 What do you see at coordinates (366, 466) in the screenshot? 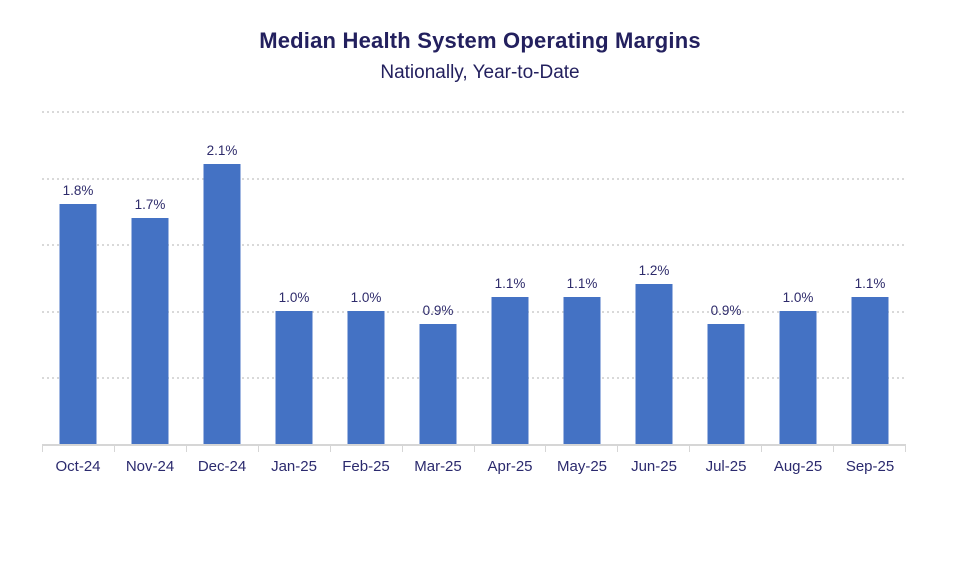
I see `x-axis-label: Feb-25` at bounding box center [366, 466].